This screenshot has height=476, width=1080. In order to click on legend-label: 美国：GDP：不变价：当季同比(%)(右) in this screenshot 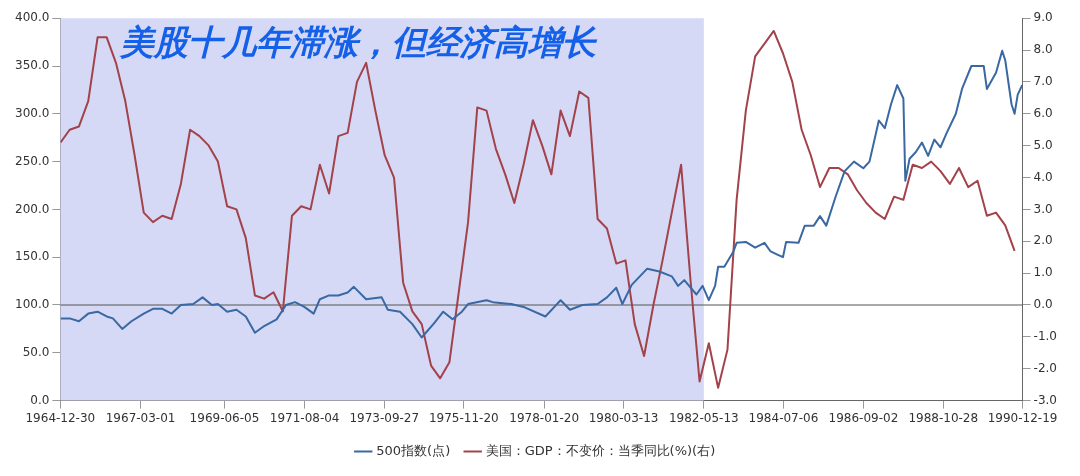, I will do `click(600, 450)`.